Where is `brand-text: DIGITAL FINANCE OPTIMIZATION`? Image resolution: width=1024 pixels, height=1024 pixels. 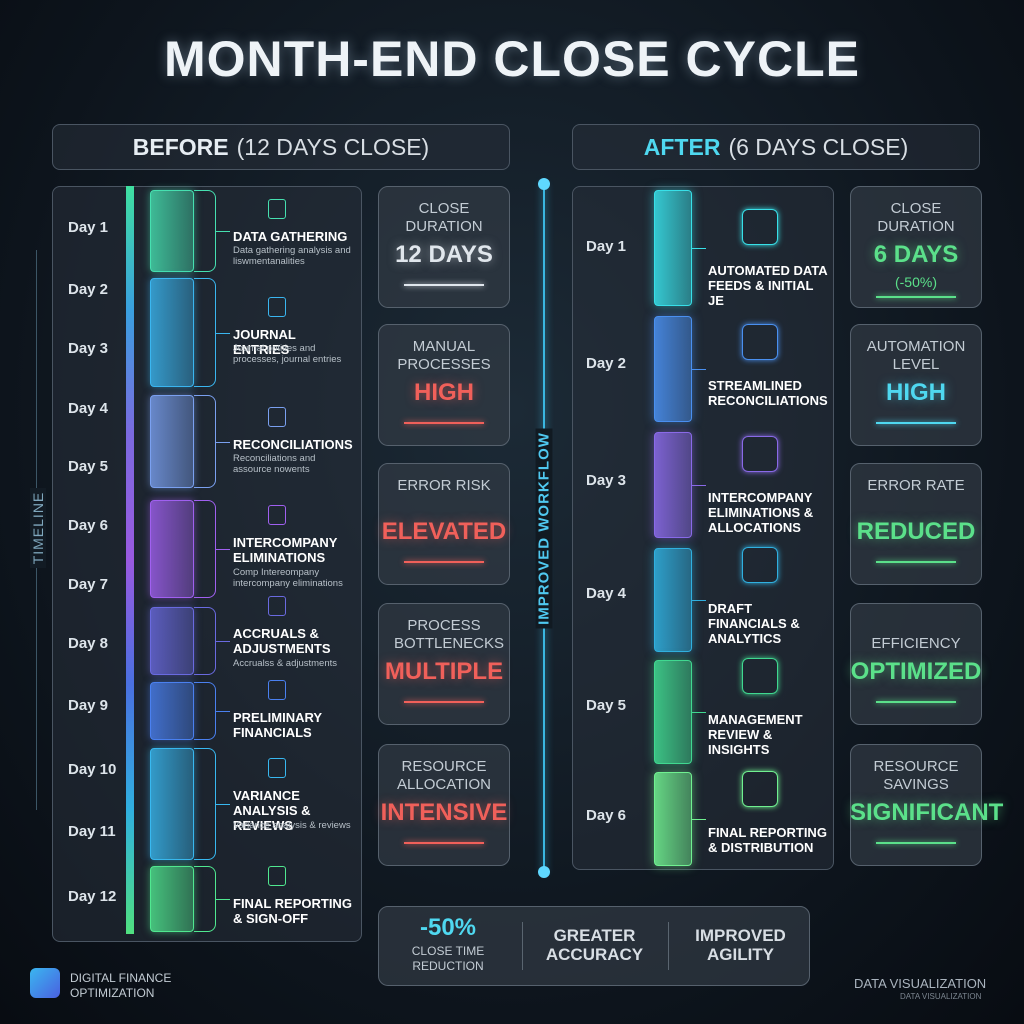
brand-text: DIGITAL FINANCE OPTIMIZATION is located at coordinates (121, 985).